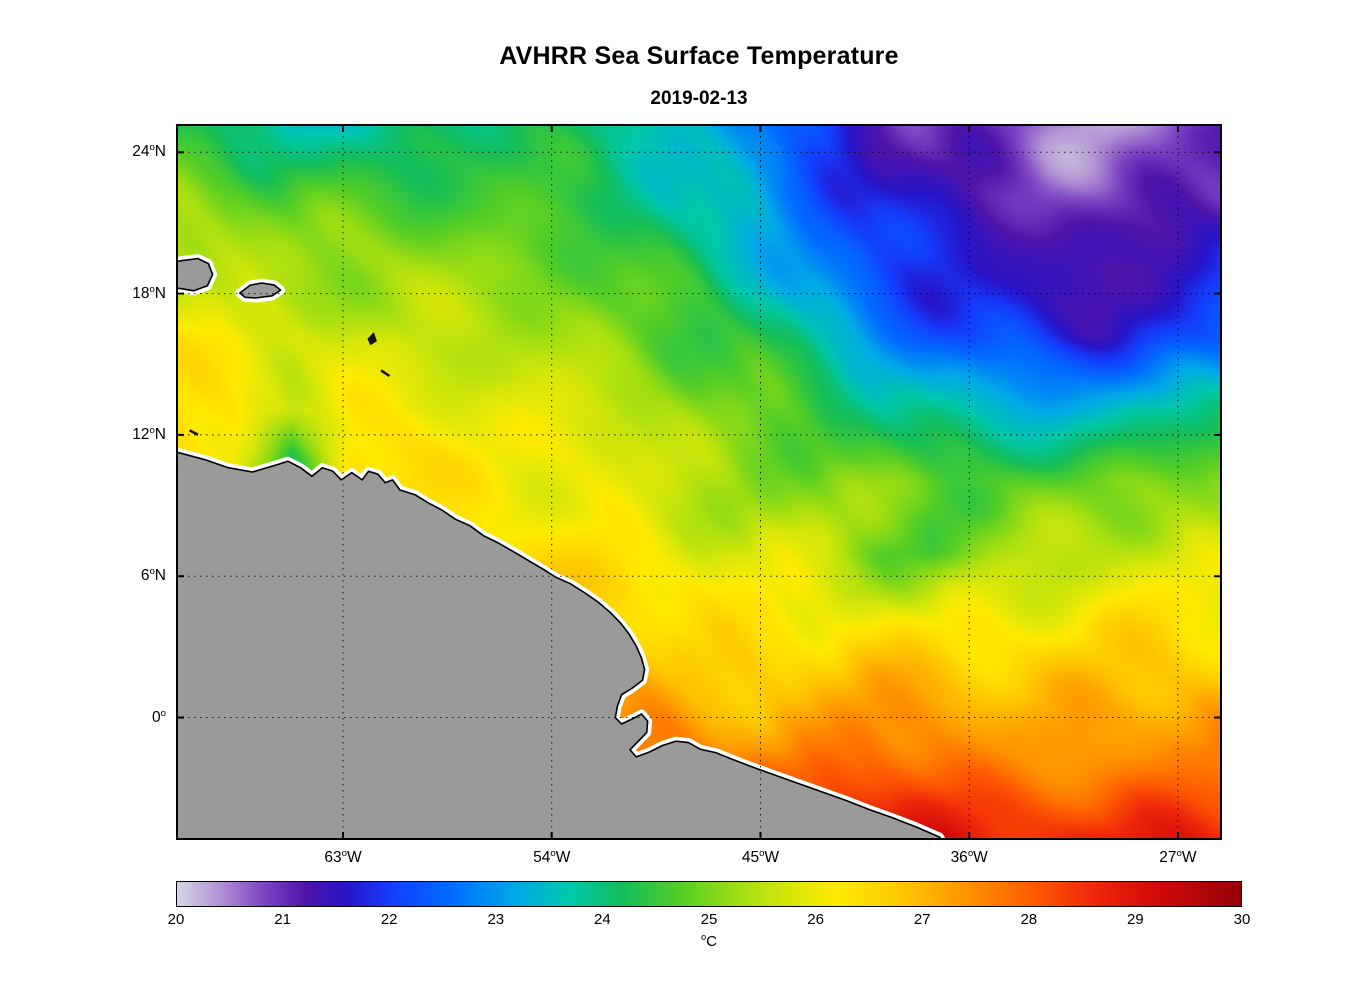 This screenshot has width=1356, height=1000. What do you see at coordinates (1178, 856) in the screenshot?
I see `x-tick-label: 27oW` at bounding box center [1178, 856].